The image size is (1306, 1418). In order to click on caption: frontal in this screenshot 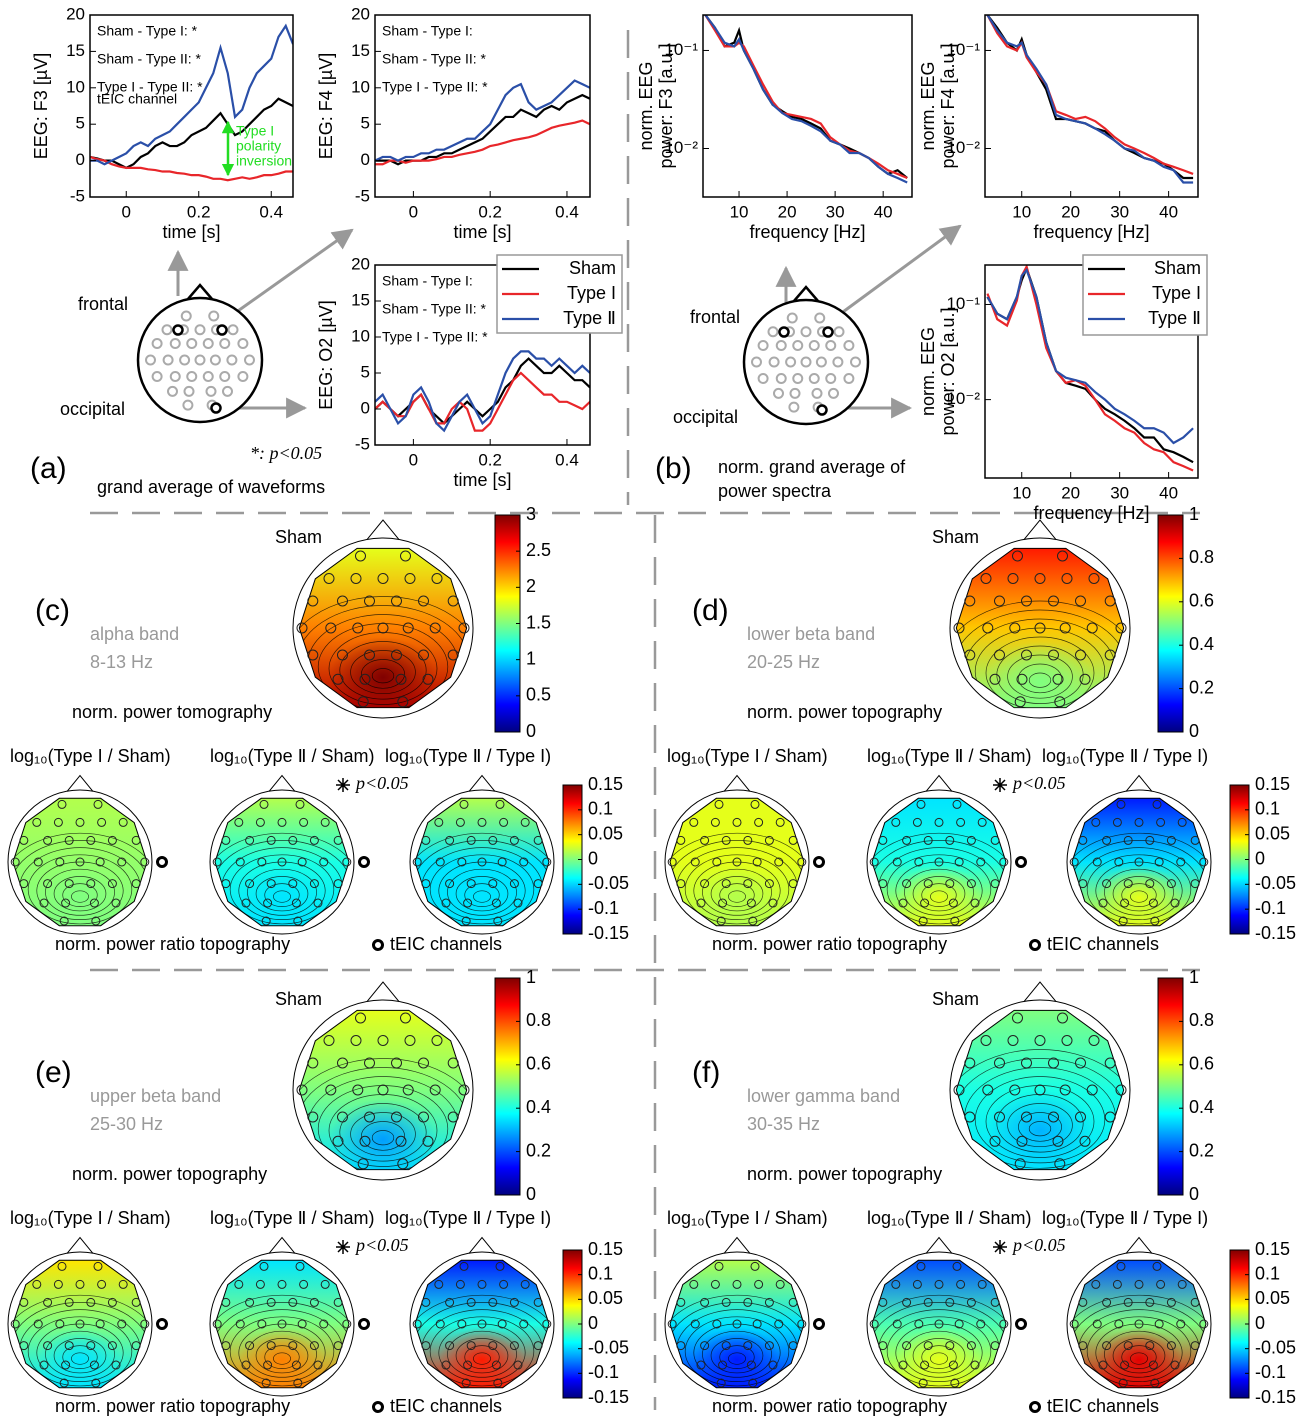, I will do `click(103, 304)`.